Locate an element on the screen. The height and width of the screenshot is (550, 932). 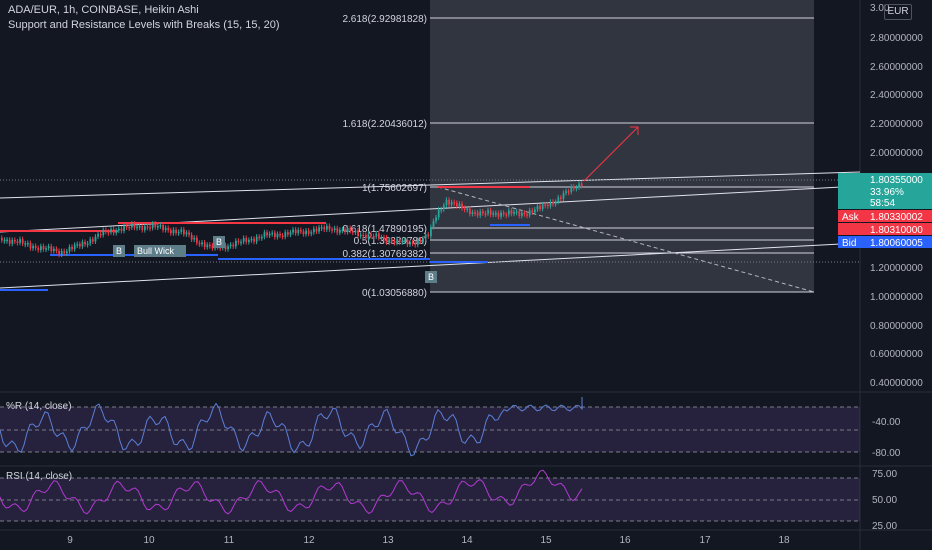
currency-button: EUR is located at coordinates (898, 12).